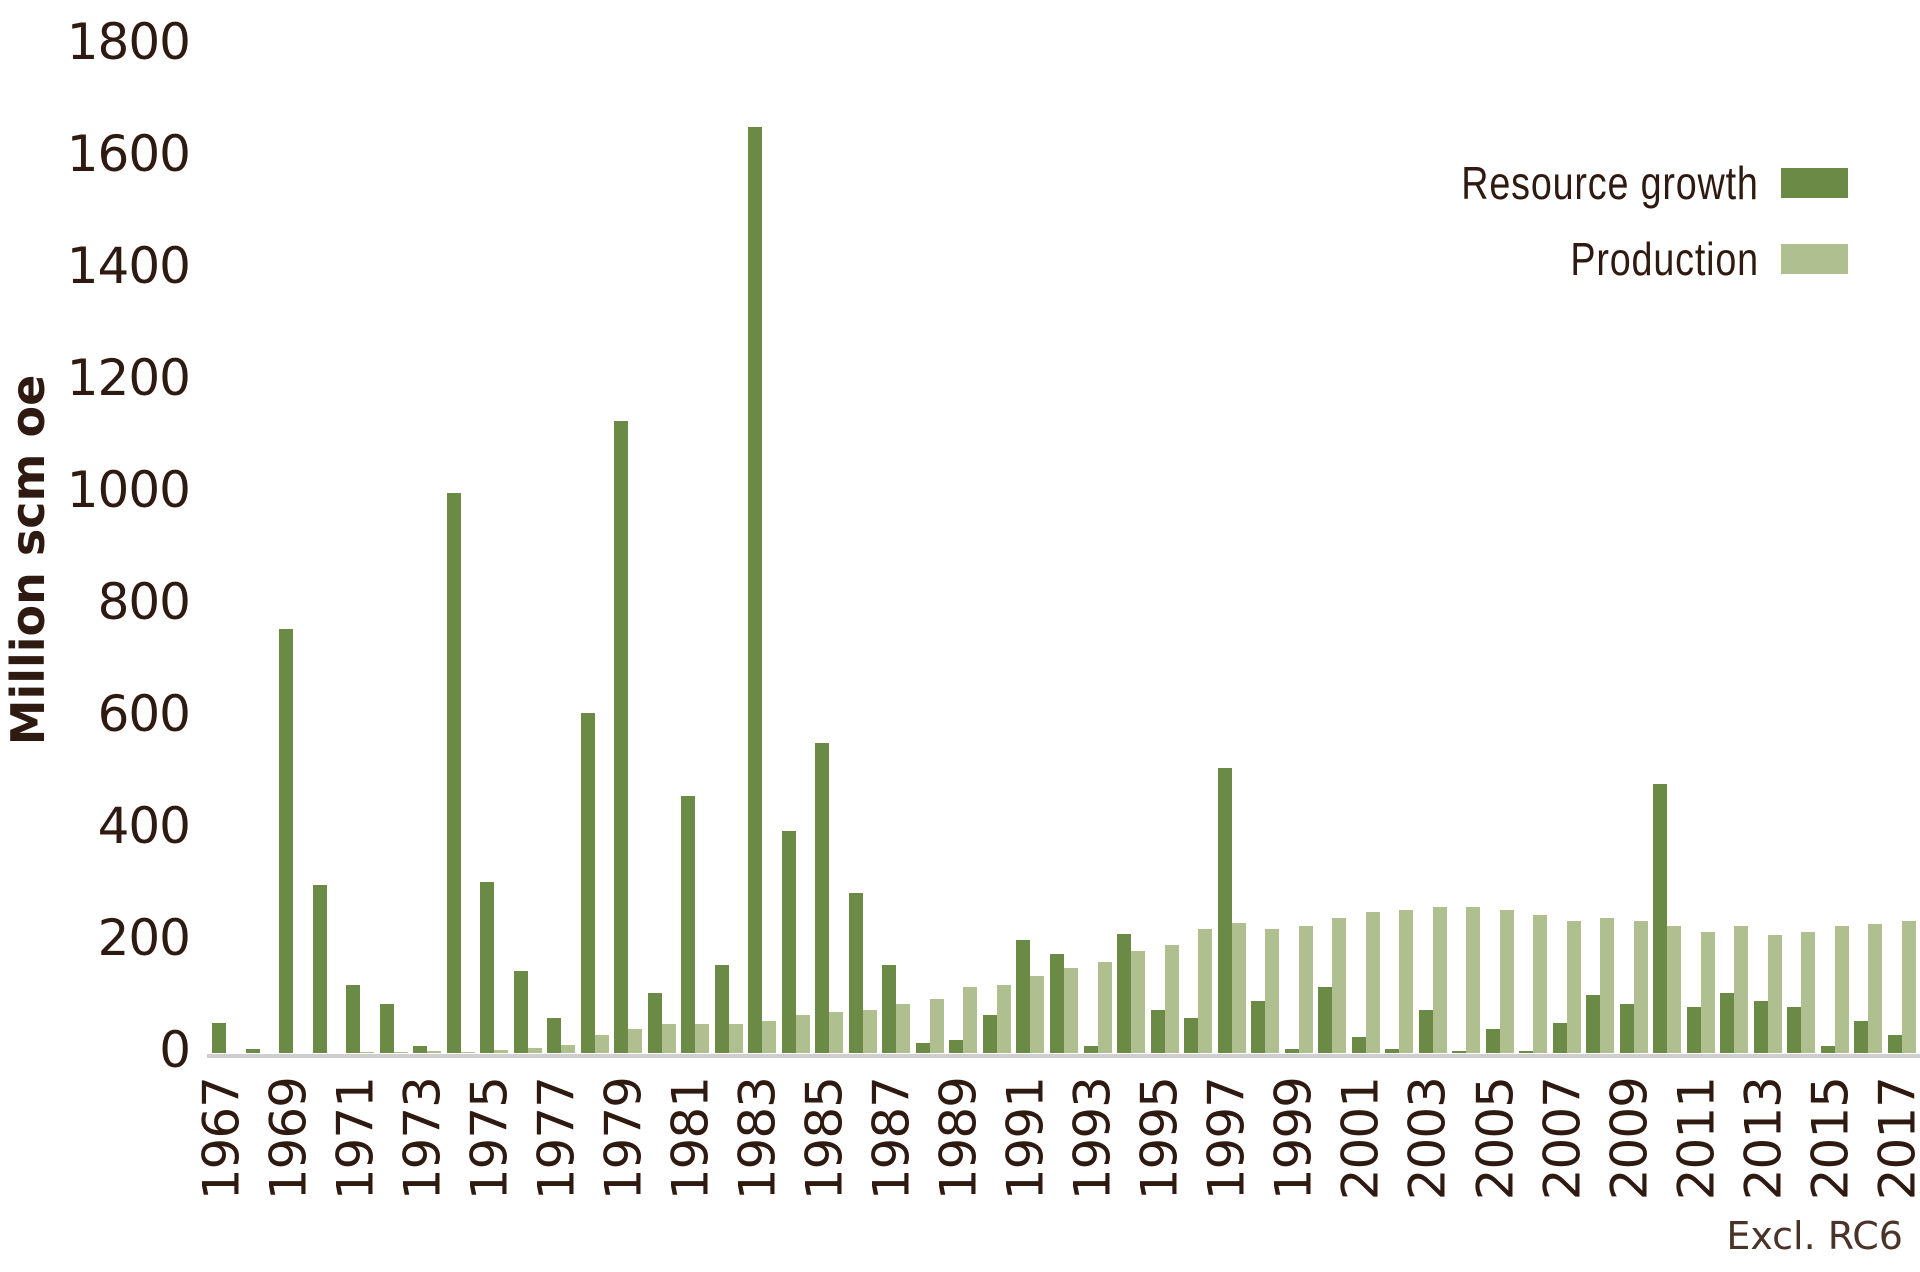  I want to click on x-tick-label: 1975, so click(489, 1139).